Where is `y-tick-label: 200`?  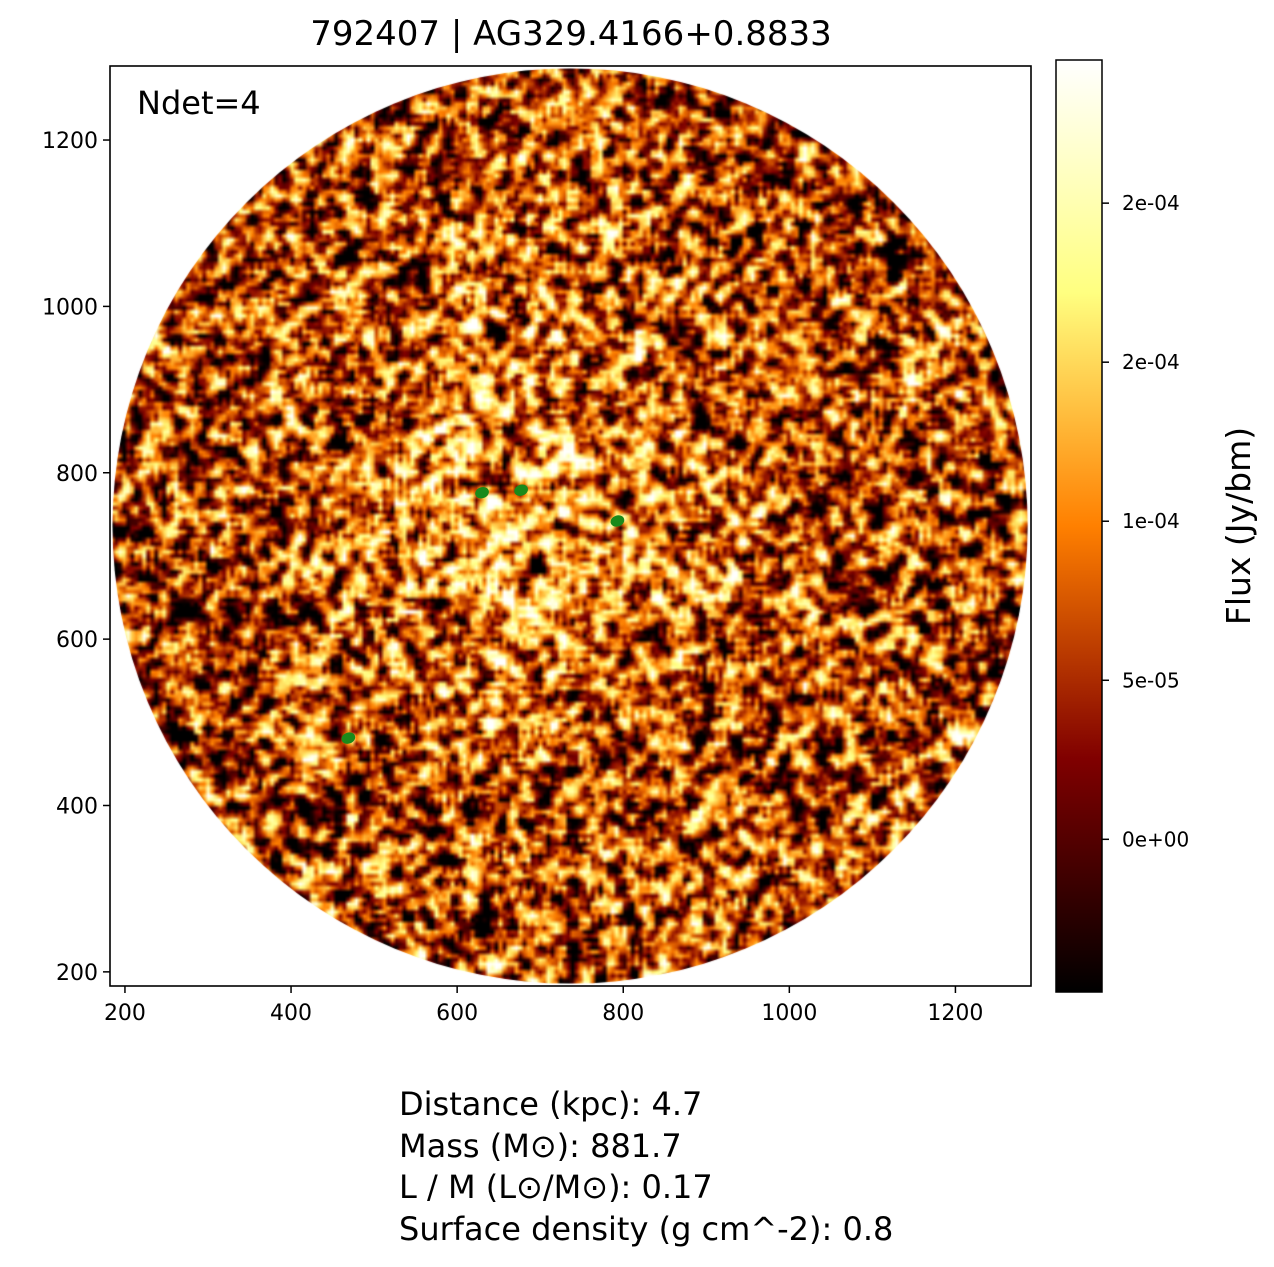
y-tick-label: 200 is located at coordinates (77, 973).